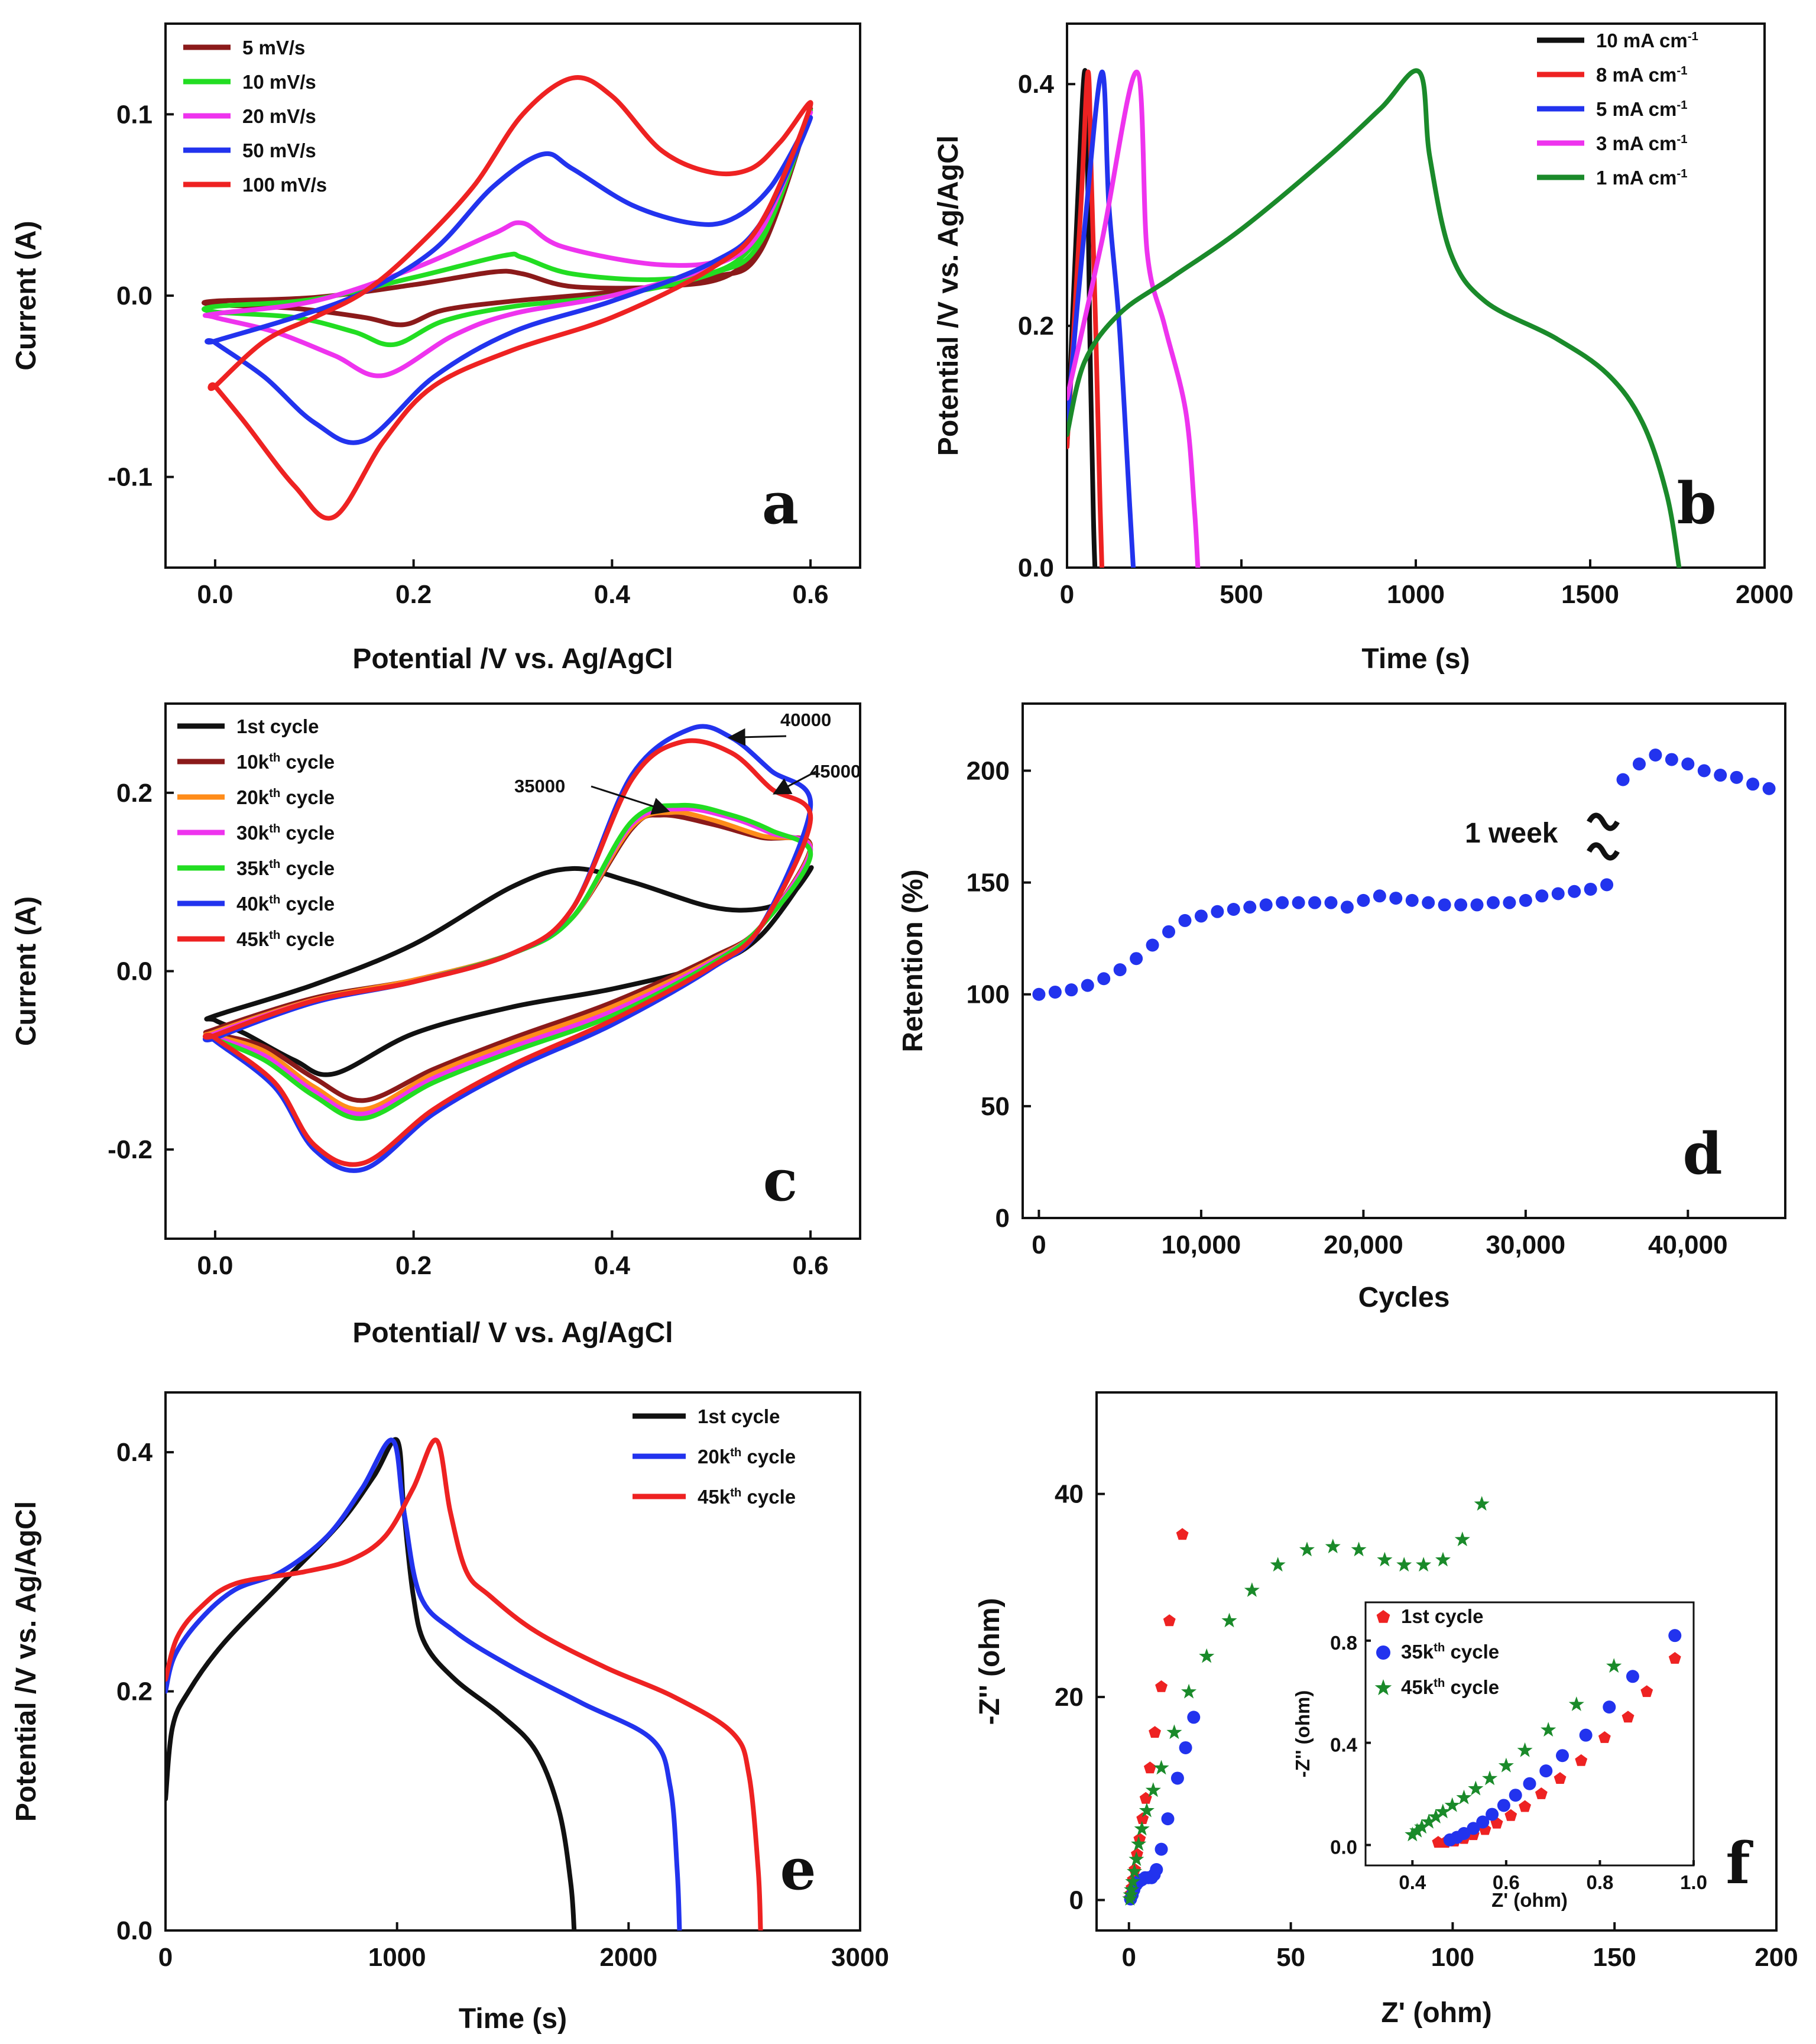 The image size is (1816, 2044). What do you see at coordinates (996, 1106) in the screenshot?
I see `y-tick-label: 50` at bounding box center [996, 1106].